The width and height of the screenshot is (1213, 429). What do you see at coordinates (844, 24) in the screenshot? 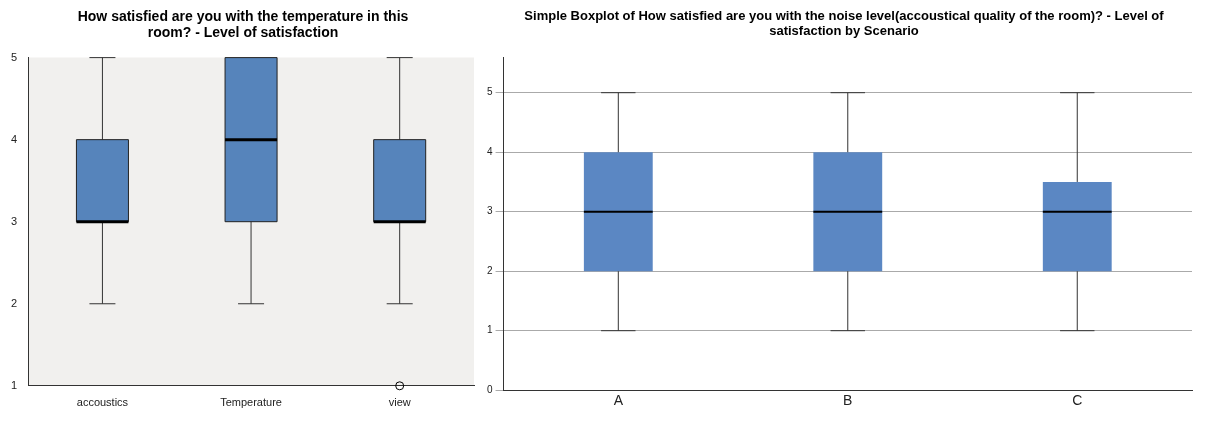
I see `chart-title: Simple Boxplot of How satisfied are you with the noise level(accoustical quality of the room)? - Level of satisfaction by Scenario` at bounding box center [844, 24].